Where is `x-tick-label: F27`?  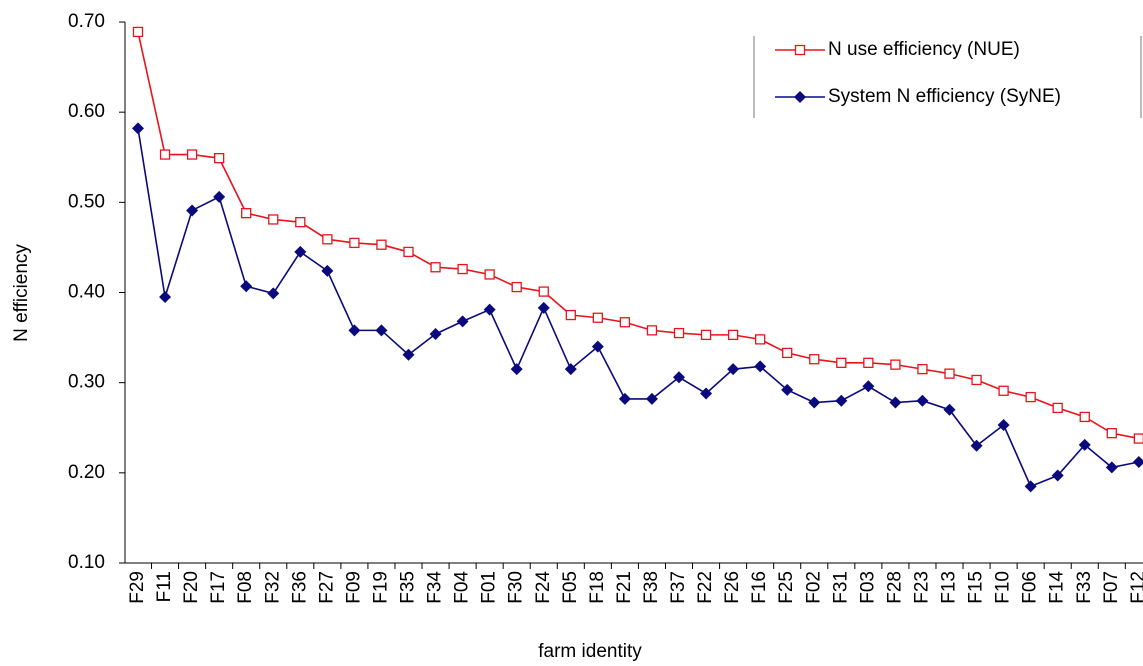
x-tick-label: F27 is located at coordinates (326, 587).